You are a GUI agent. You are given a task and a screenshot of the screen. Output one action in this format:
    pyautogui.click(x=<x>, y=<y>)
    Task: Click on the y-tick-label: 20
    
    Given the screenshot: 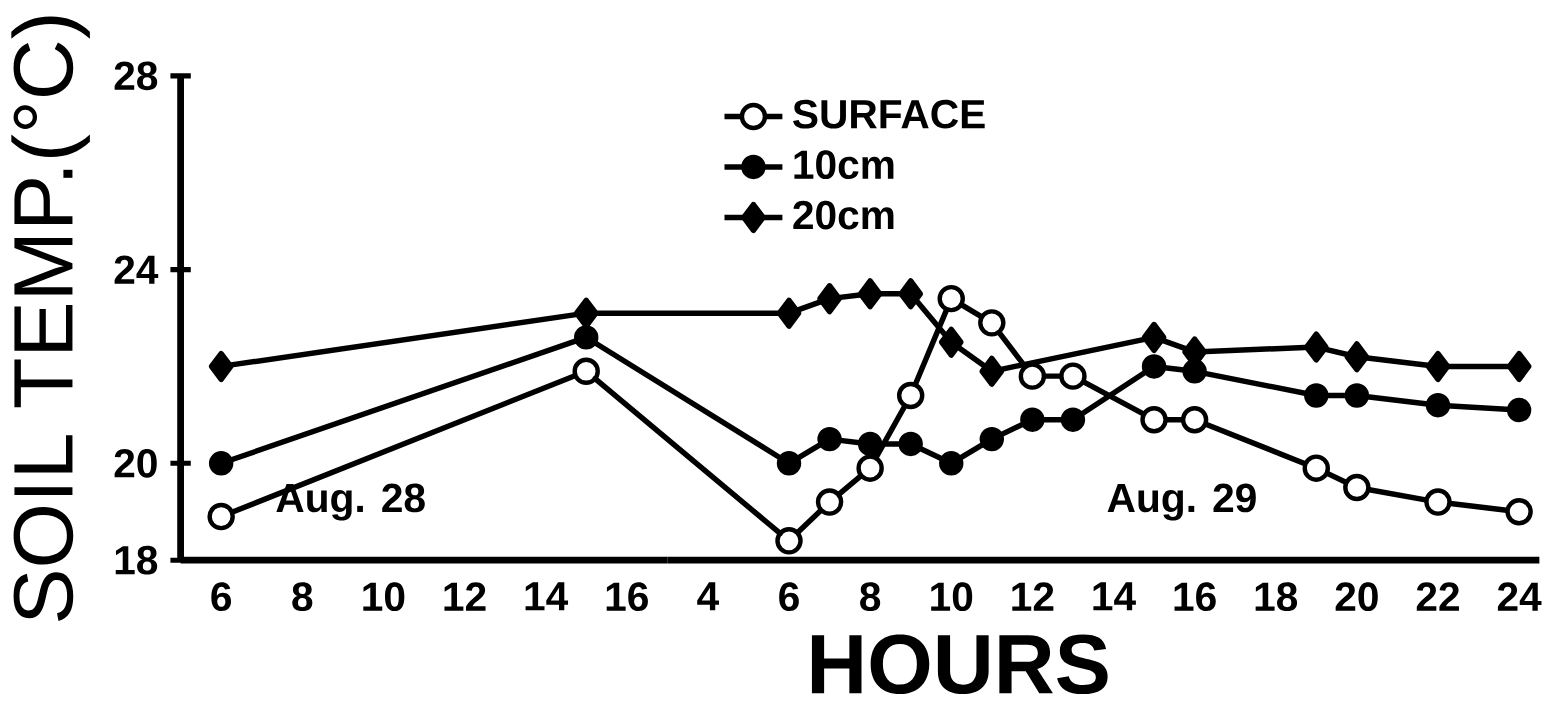 What is the action you would take?
    pyautogui.click(x=135, y=463)
    